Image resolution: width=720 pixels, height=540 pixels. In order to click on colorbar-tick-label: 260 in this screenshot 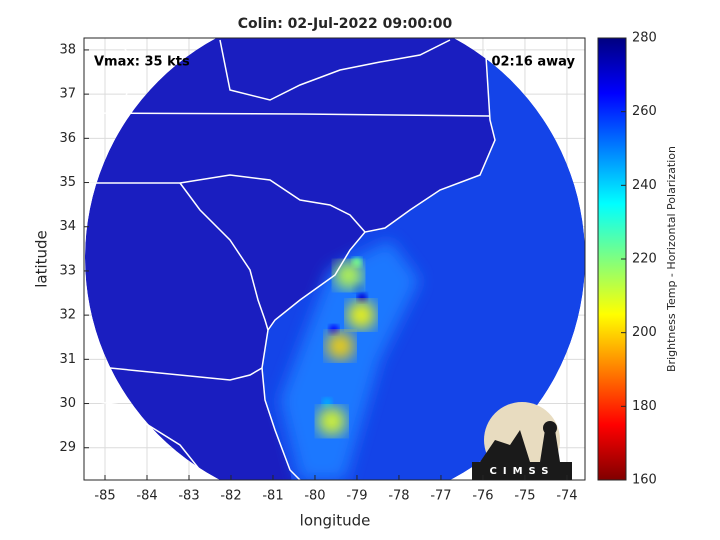, I will do `click(644, 111)`.